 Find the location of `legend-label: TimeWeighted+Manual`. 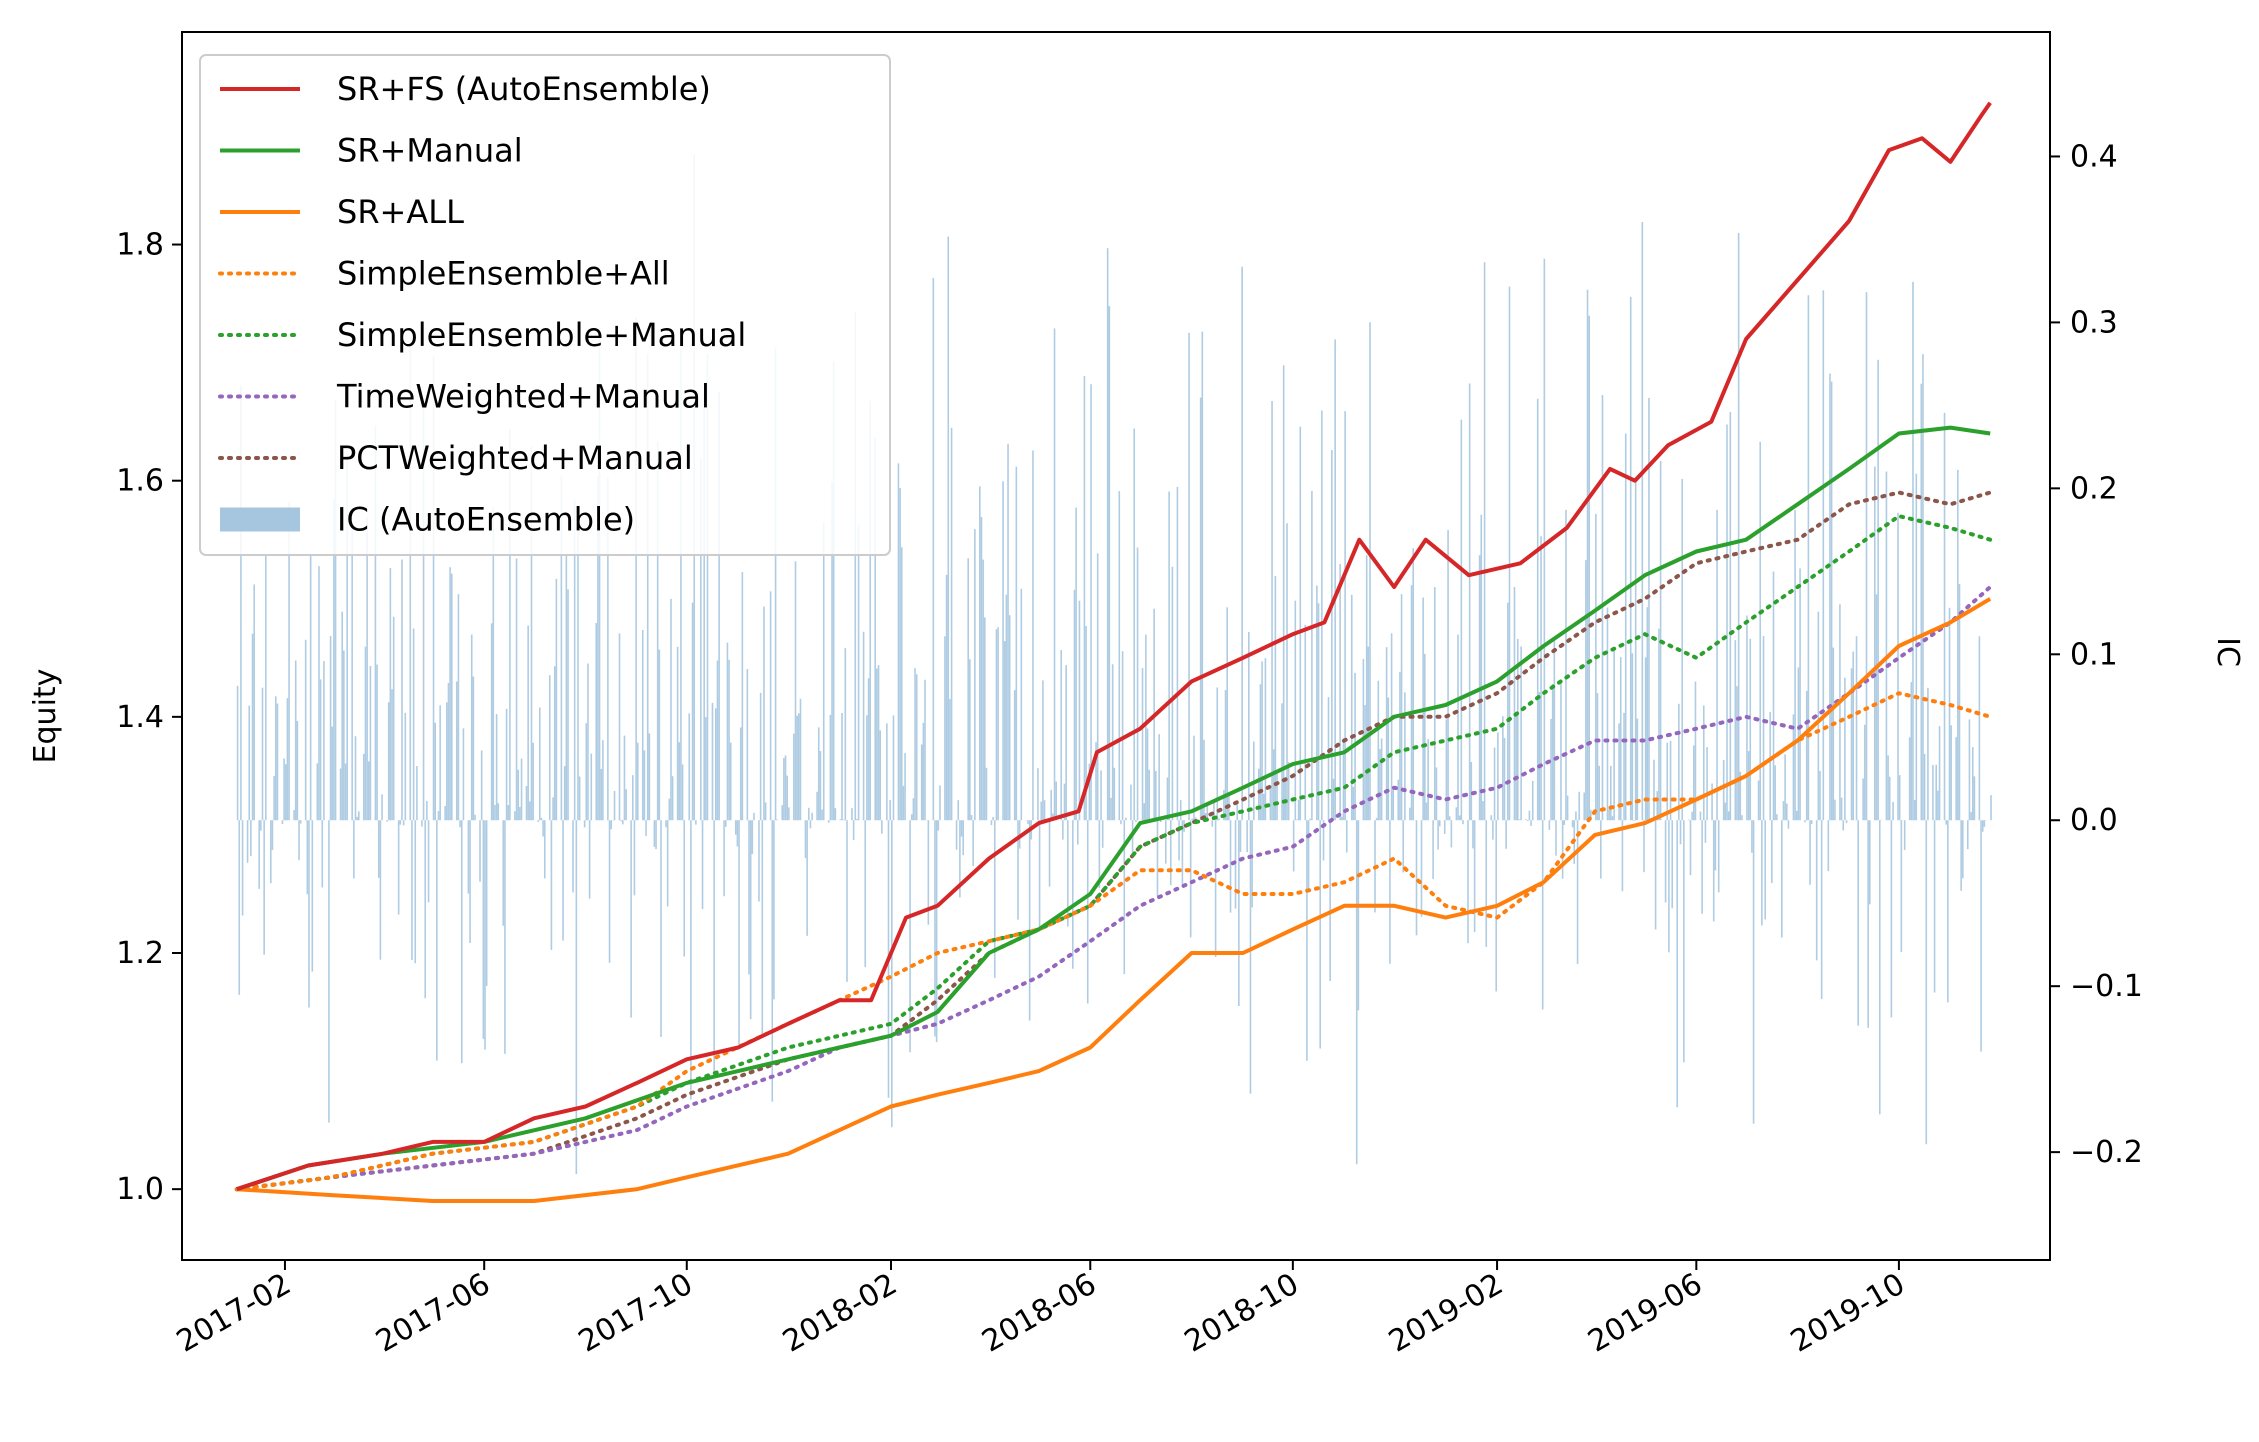

legend-label: TimeWeighted+Manual is located at coordinates (523, 397).